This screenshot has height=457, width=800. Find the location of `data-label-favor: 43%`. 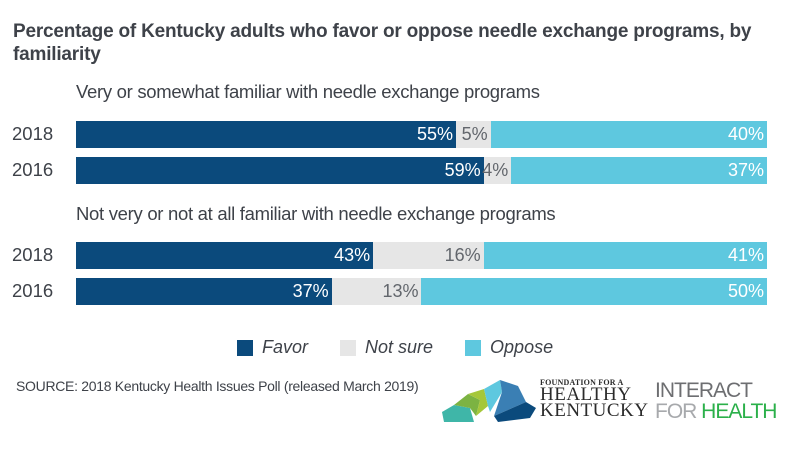

data-label-favor: 43% is located at coordinates (352, 255).